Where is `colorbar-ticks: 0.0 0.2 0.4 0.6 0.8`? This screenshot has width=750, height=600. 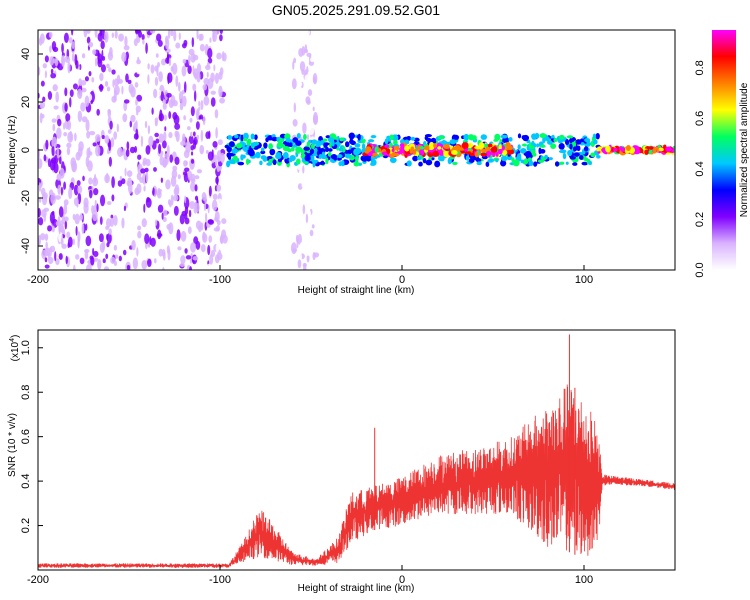 colorbar-ticks: 0.0 0.2 0.4 0.6 0.8 is located at coordinates (700, 168).